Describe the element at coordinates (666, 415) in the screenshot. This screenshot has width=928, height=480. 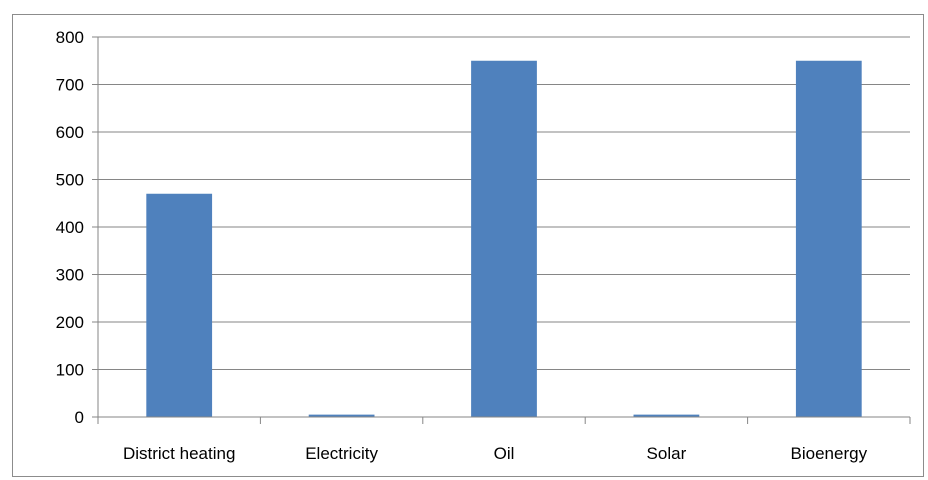
I see `bar-solar` at that location.